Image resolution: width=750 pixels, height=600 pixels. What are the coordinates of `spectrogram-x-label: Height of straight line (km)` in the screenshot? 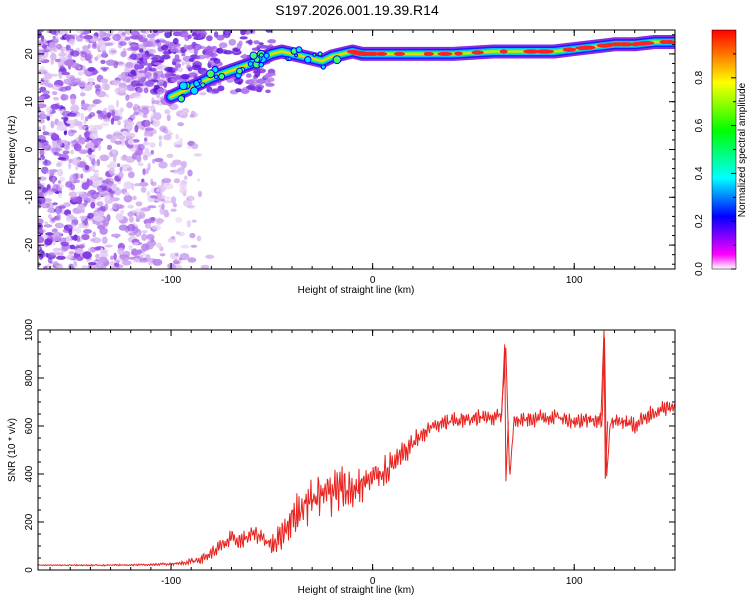 It's located at (356, 290).